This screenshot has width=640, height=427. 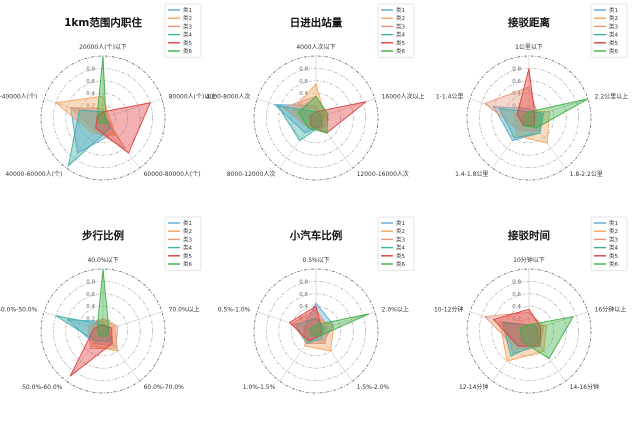 I want to click on chart-title: 1km范围内职住, so click(x=103, y=22).